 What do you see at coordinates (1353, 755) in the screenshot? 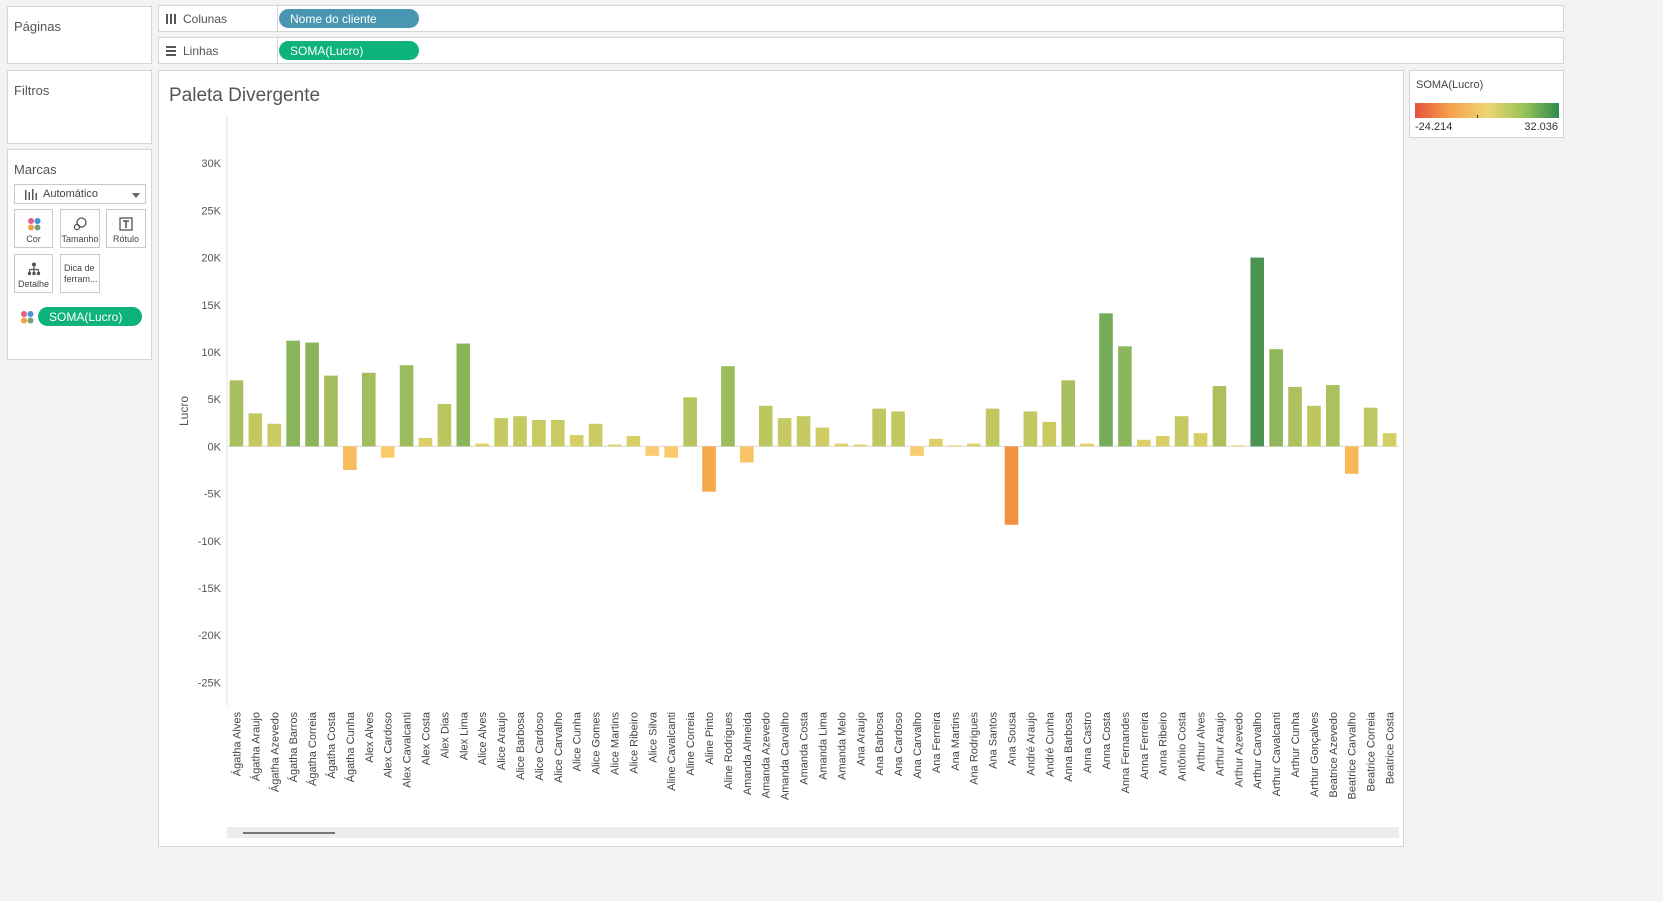
I see `x-tick-label: Beatrice Carvalho` at bounding box center [1353, 755].